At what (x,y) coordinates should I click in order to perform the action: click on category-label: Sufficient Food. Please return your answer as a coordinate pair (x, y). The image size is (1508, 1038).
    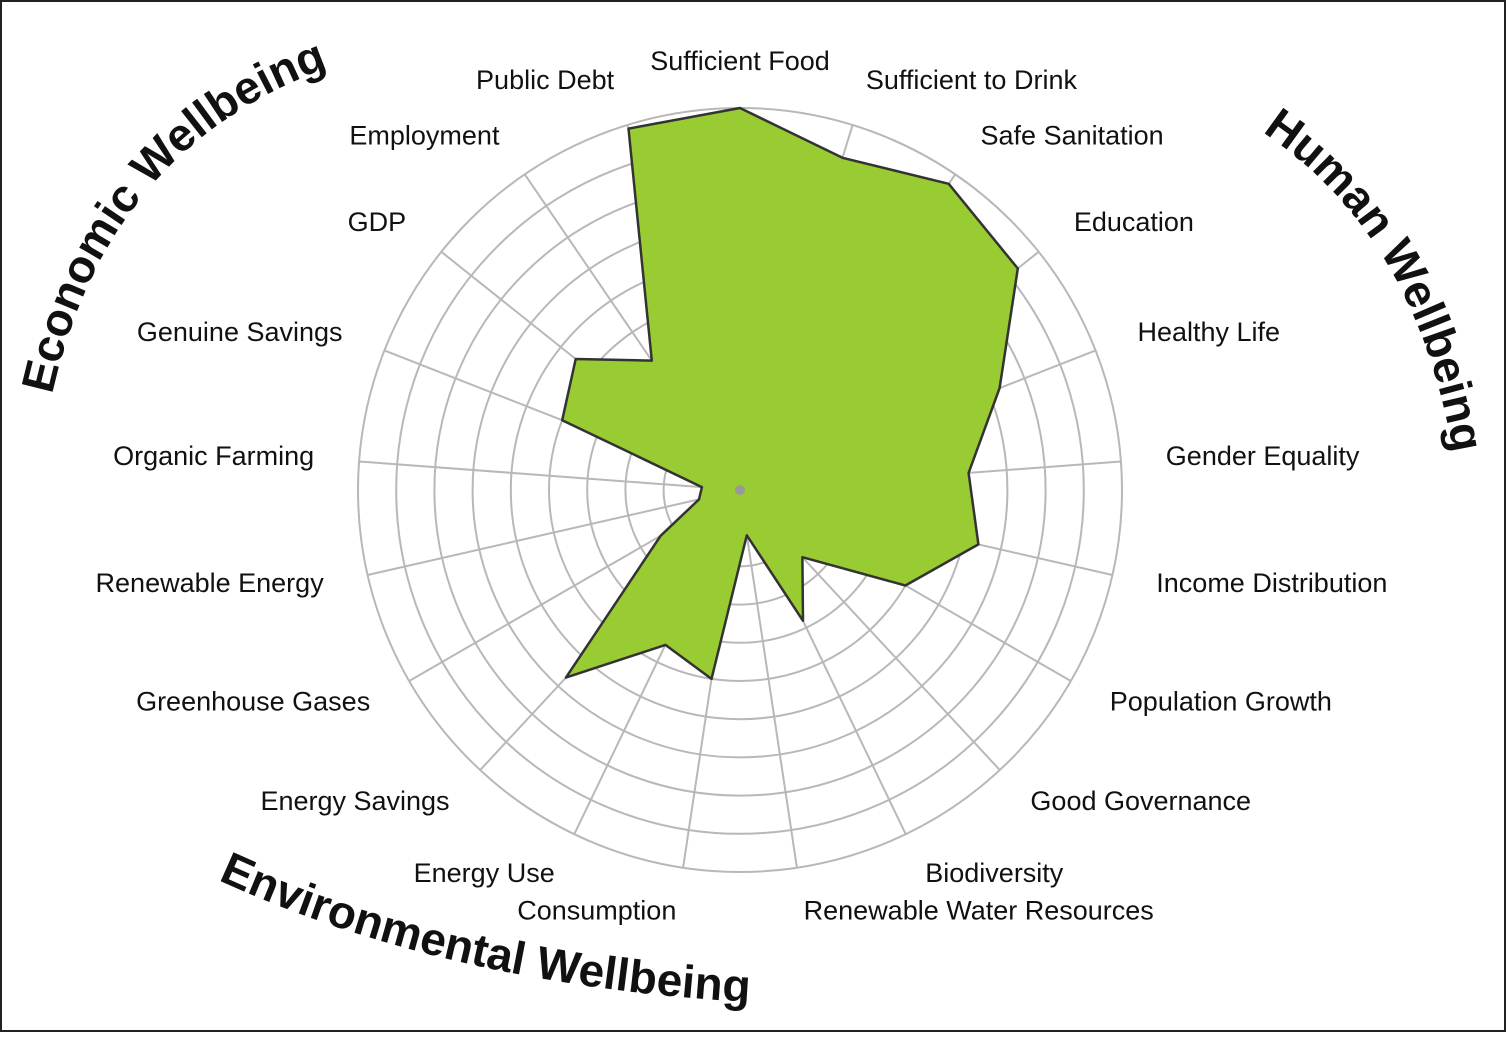
    Looking at the image, I should click on (740, 61).